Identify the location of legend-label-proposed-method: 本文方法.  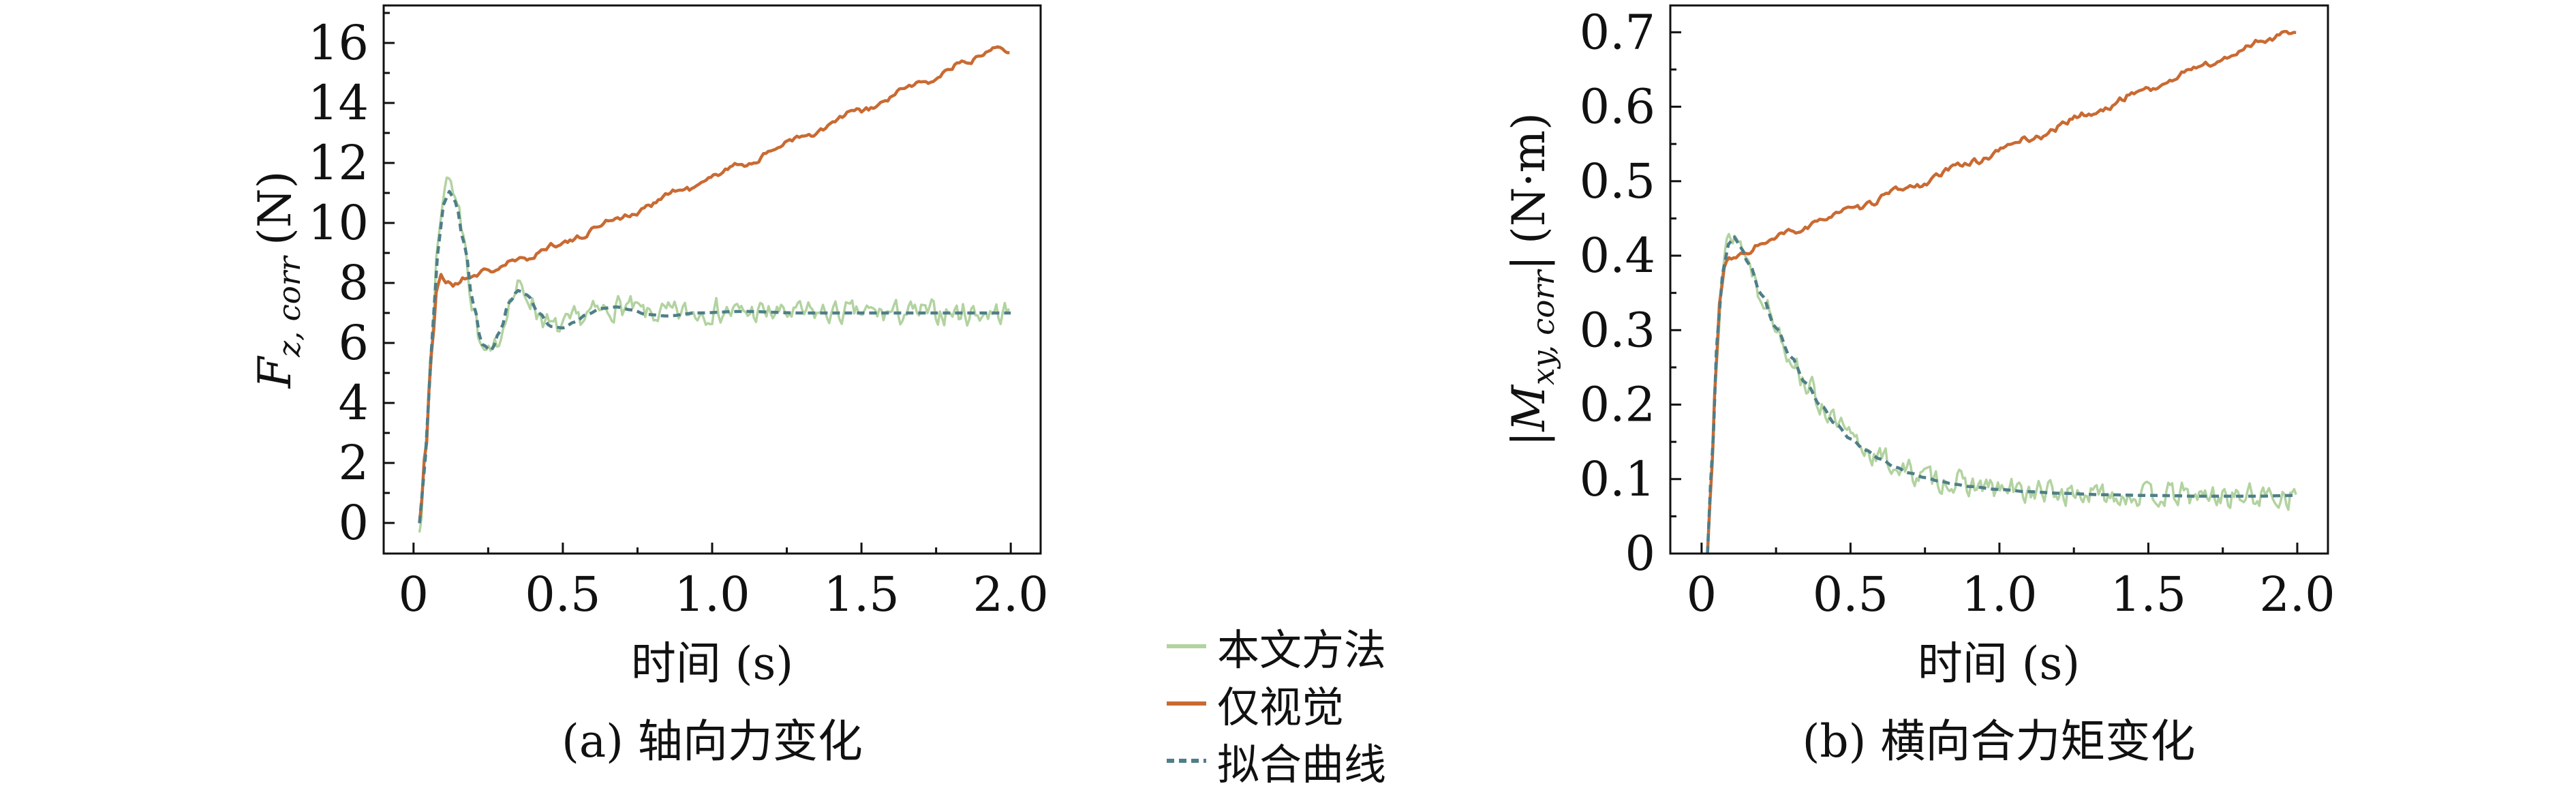
(1302, 650).